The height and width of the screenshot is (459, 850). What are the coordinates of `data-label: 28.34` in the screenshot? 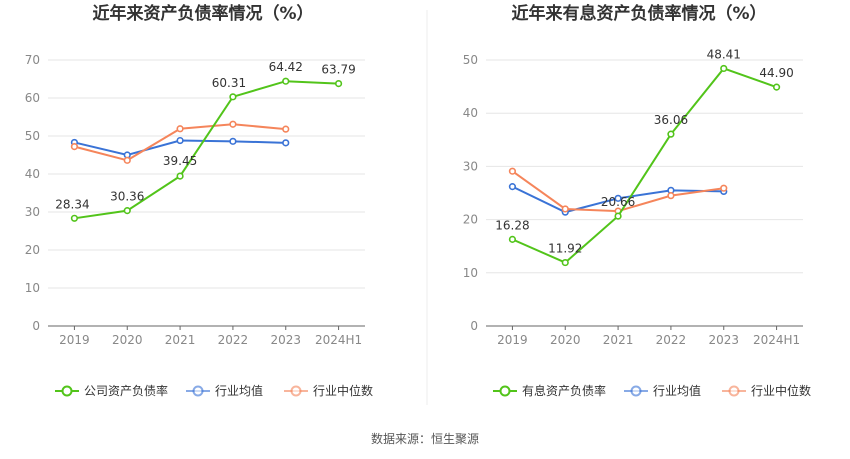 It's located at (72, 204).